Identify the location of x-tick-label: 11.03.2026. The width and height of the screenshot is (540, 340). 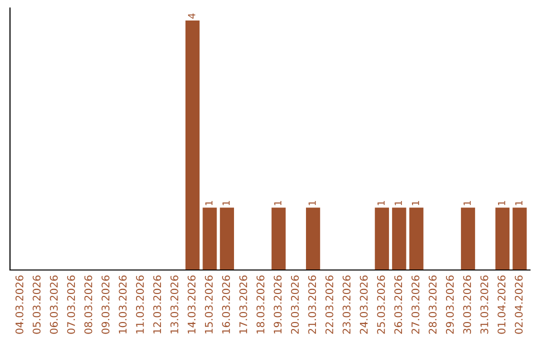
(140, 305).